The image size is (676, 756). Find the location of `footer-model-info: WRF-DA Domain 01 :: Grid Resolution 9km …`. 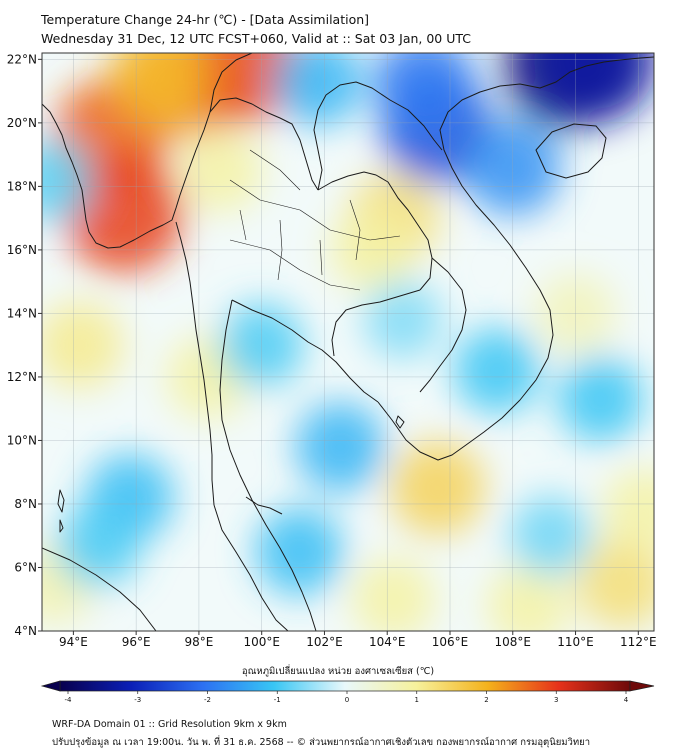

footer-model-info: WRF-DA Domain 01 :: Grid Resolution 9km … is located at coordinates (169, 724).